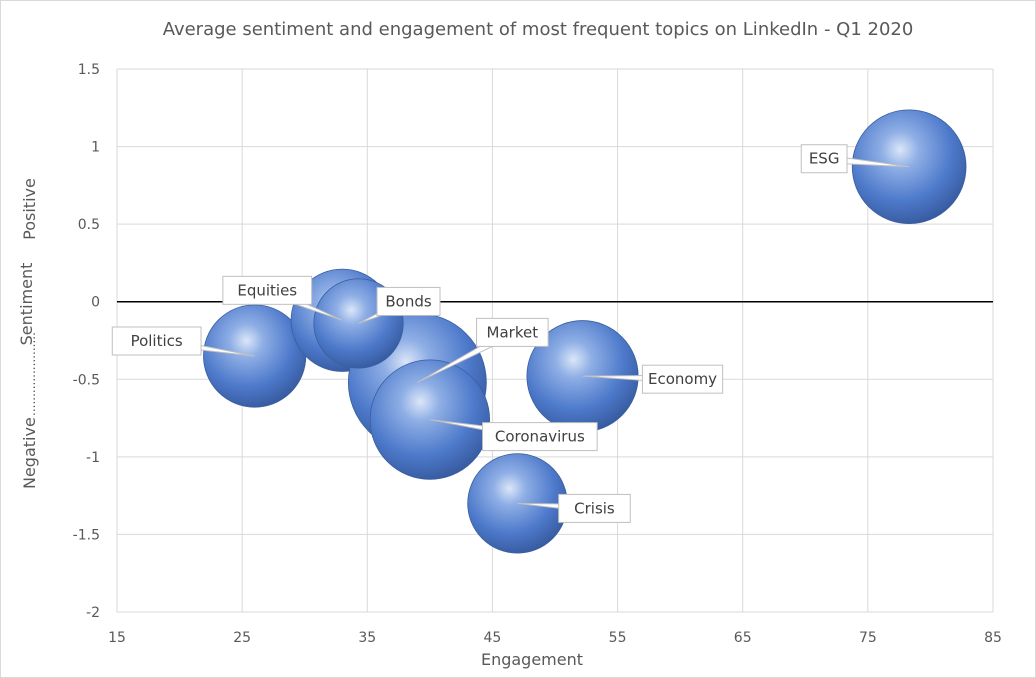  I want to click on data-label: Equities, so click(267, 290).